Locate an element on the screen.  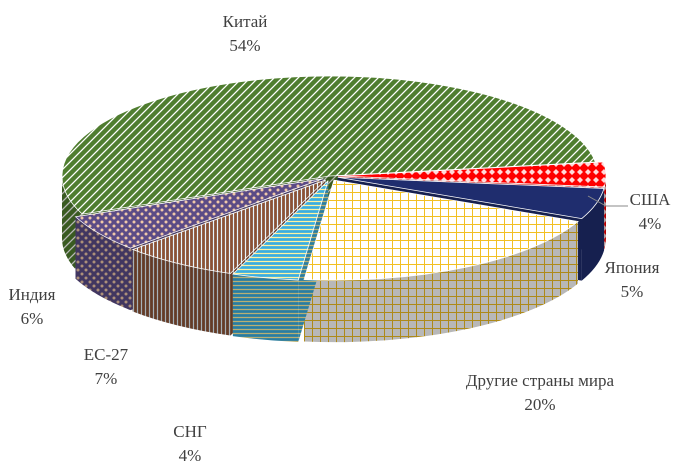
label-value: 20% is located at coordinates (540, 404).